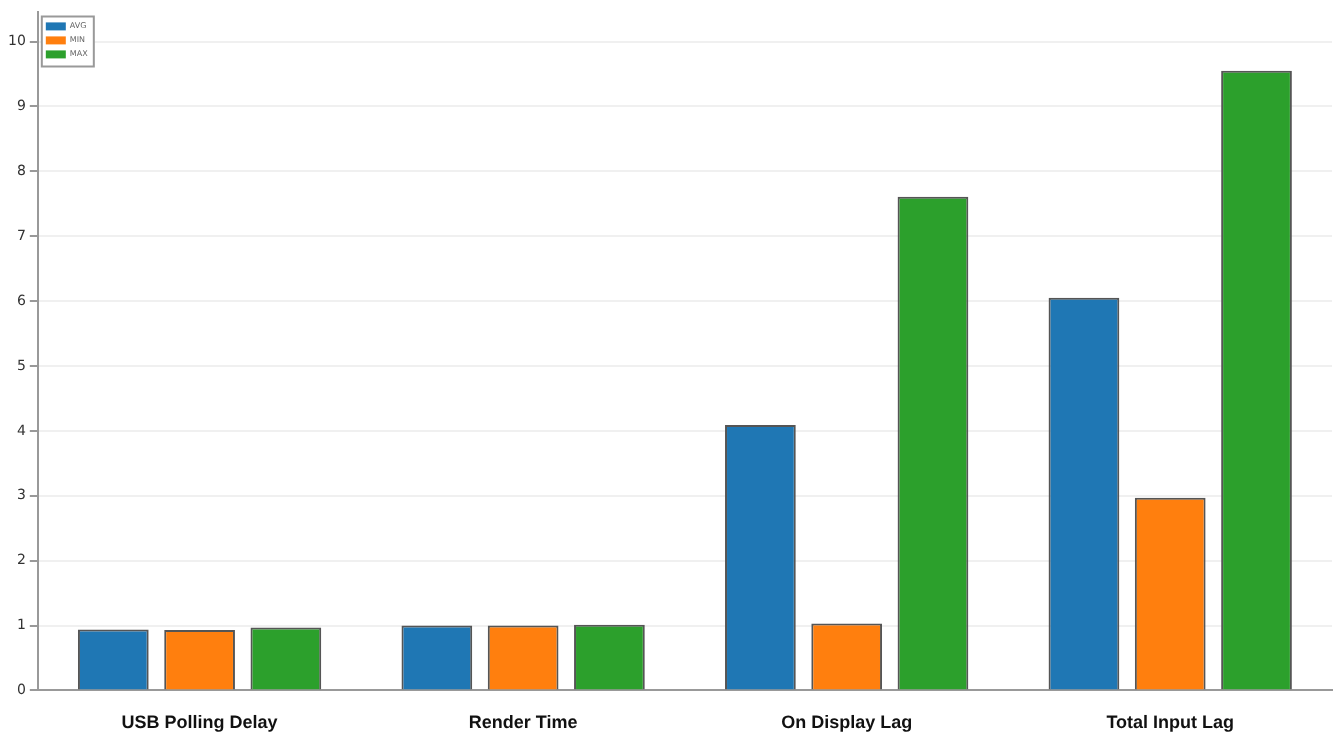  Describe the element at coordinates (847, 722) in the screenshot. I see `x-tick-label: On Display Lag` at that location.